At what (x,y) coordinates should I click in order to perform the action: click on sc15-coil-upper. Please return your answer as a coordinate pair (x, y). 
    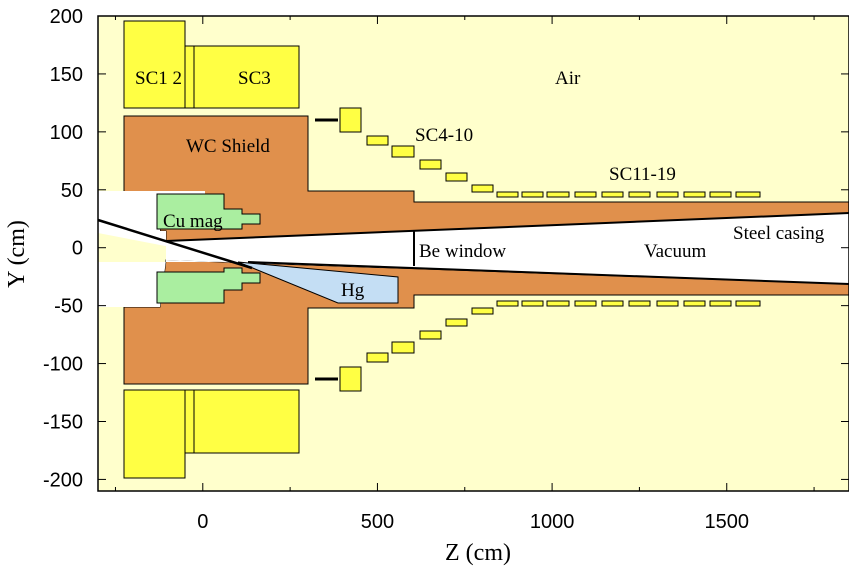
    Looking at the image, I should click on (612, 194).